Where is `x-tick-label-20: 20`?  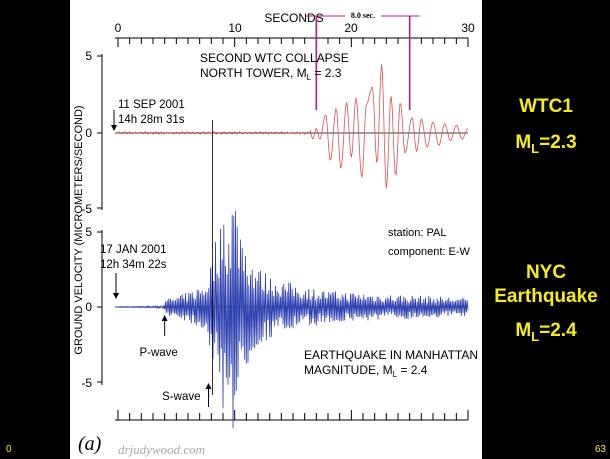
x-tick-label-20: 20 is located at coordinates (351, 28).